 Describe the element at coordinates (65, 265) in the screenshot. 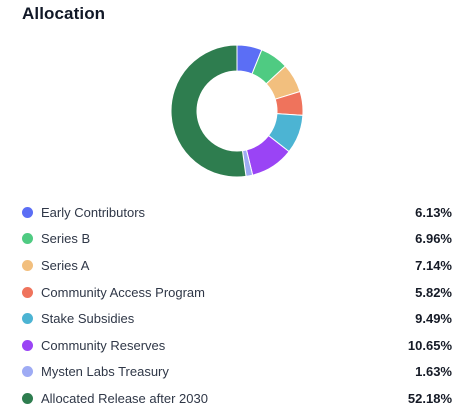

I see `legend-label: Series A` at that location.